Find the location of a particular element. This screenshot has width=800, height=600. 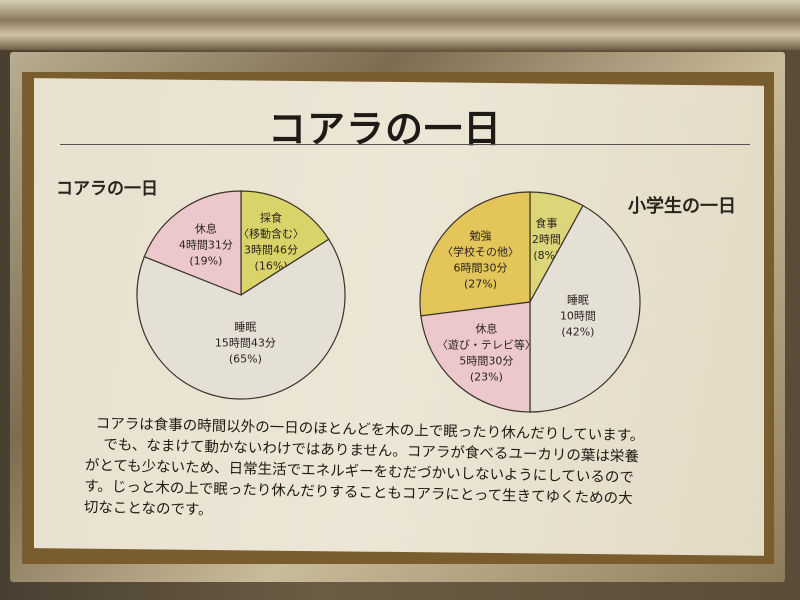

slice-label: 15時間43分 is located at coordinates (245, 343).